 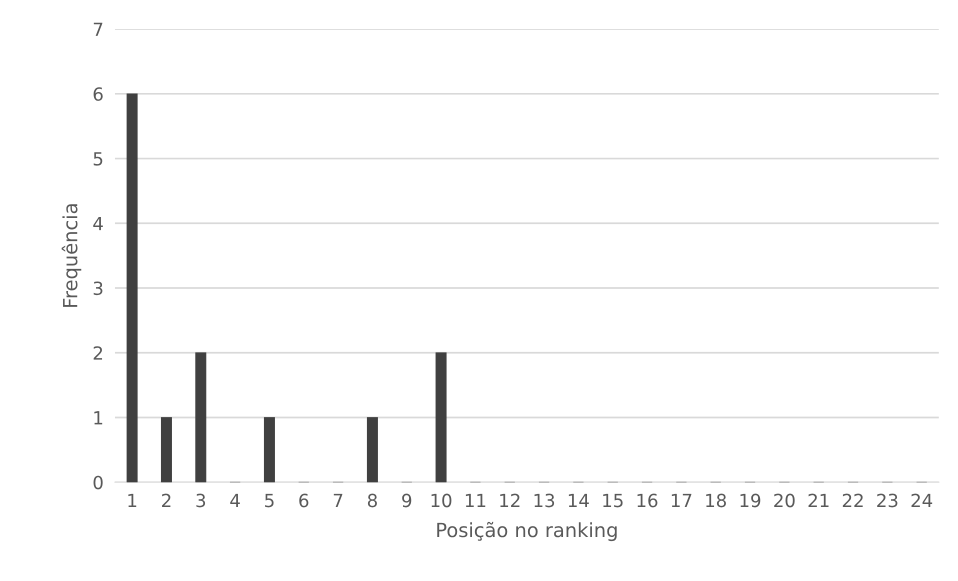 What do you see at coordinates (613, 501) in the screenshot?
I see `x-tick-label: 15` at bounding box center [613, 501].